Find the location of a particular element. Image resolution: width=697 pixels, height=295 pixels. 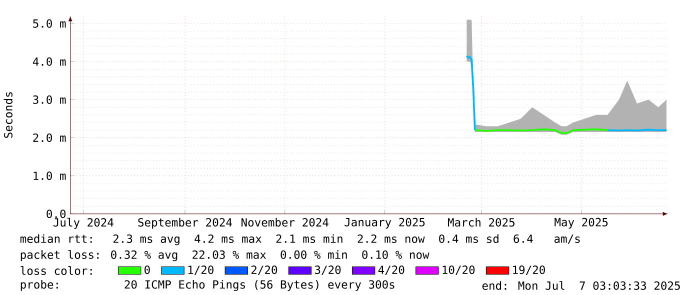

x-tick-label: November 2024 is located at coordinates (285, 222).